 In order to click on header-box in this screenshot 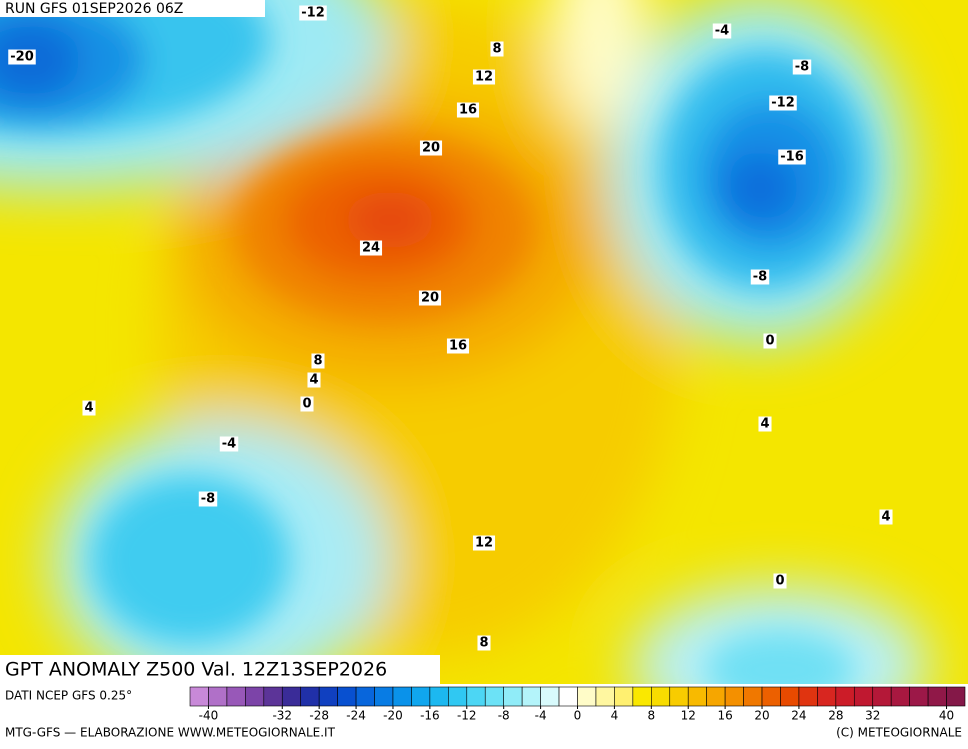, I will do `click(132, 8)`.